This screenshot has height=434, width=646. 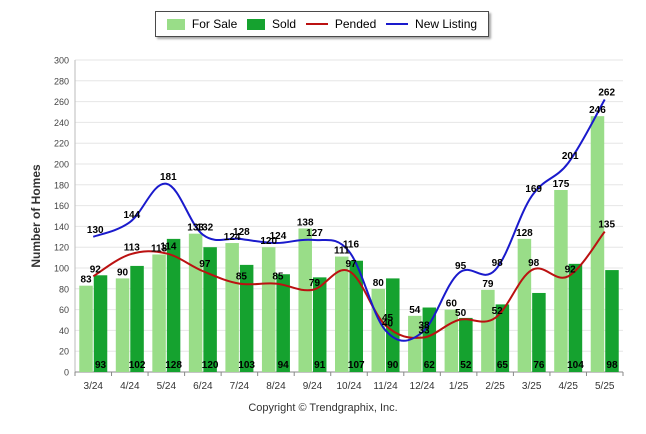 What do you see at coordinates (66, 373) in the screenshot?
I see `y-tick-label: 0` at bounding box center [66, 373].